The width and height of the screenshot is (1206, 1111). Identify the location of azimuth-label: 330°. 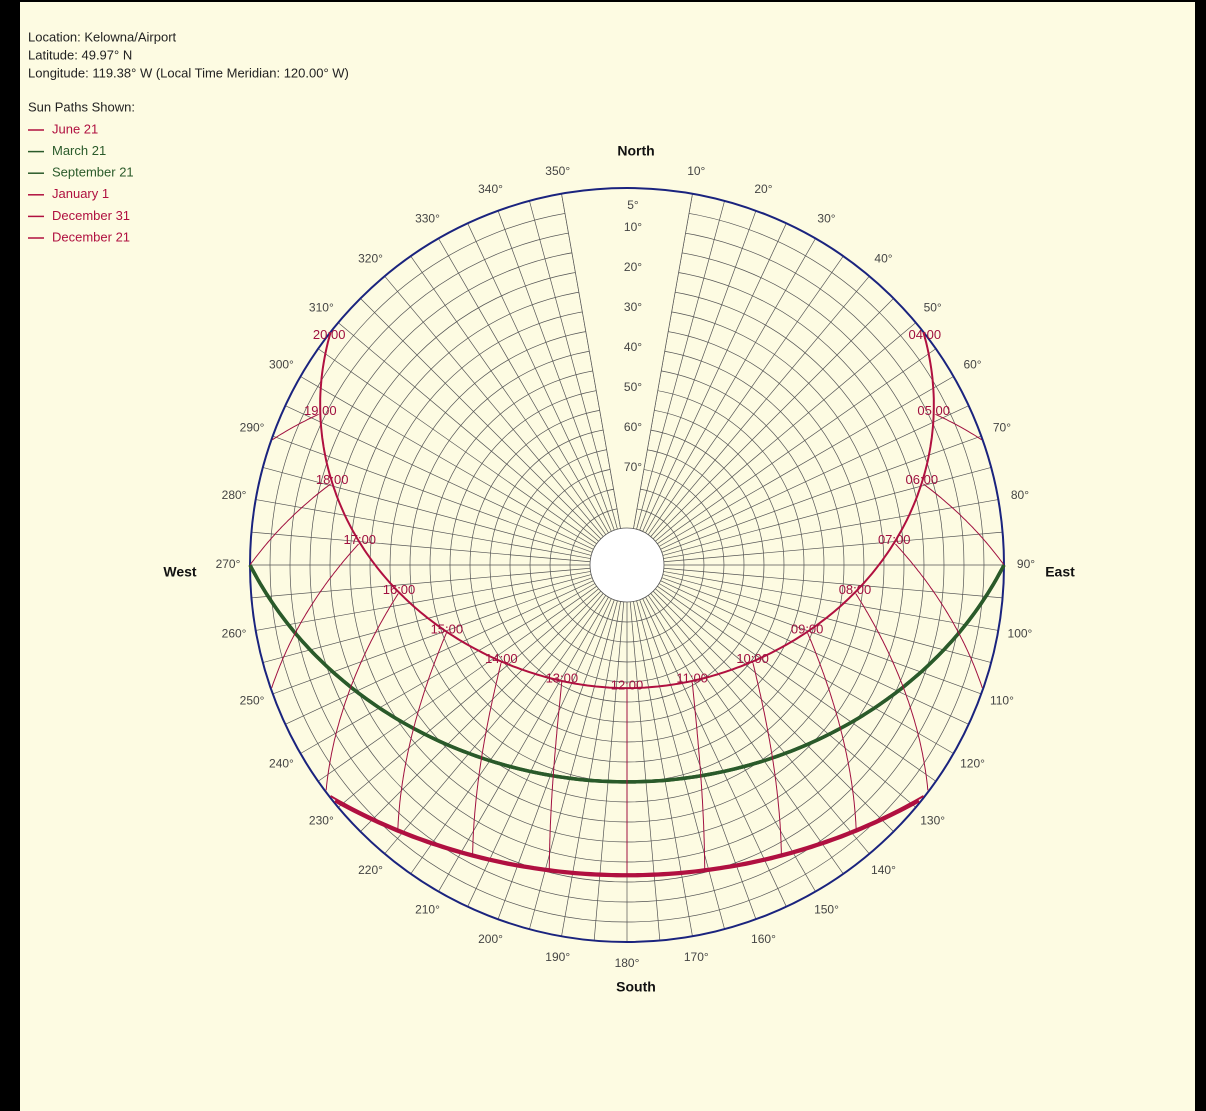
(427, 219).